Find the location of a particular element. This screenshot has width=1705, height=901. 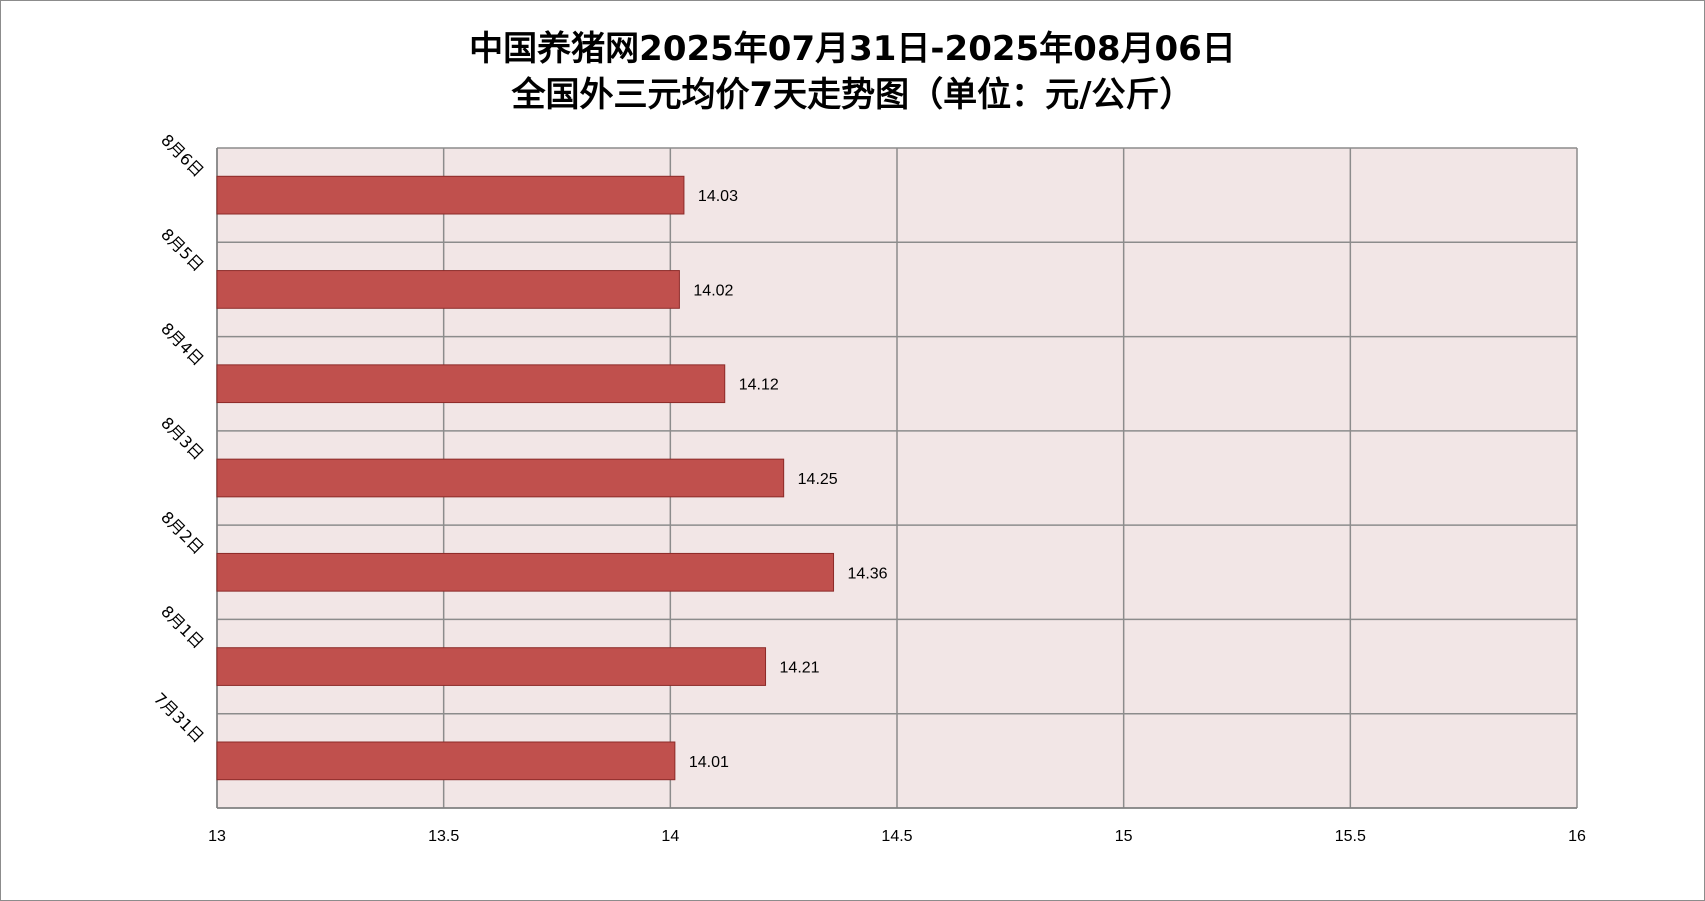

x-tick-label: 14.5 is located at coordinates (896, 836).